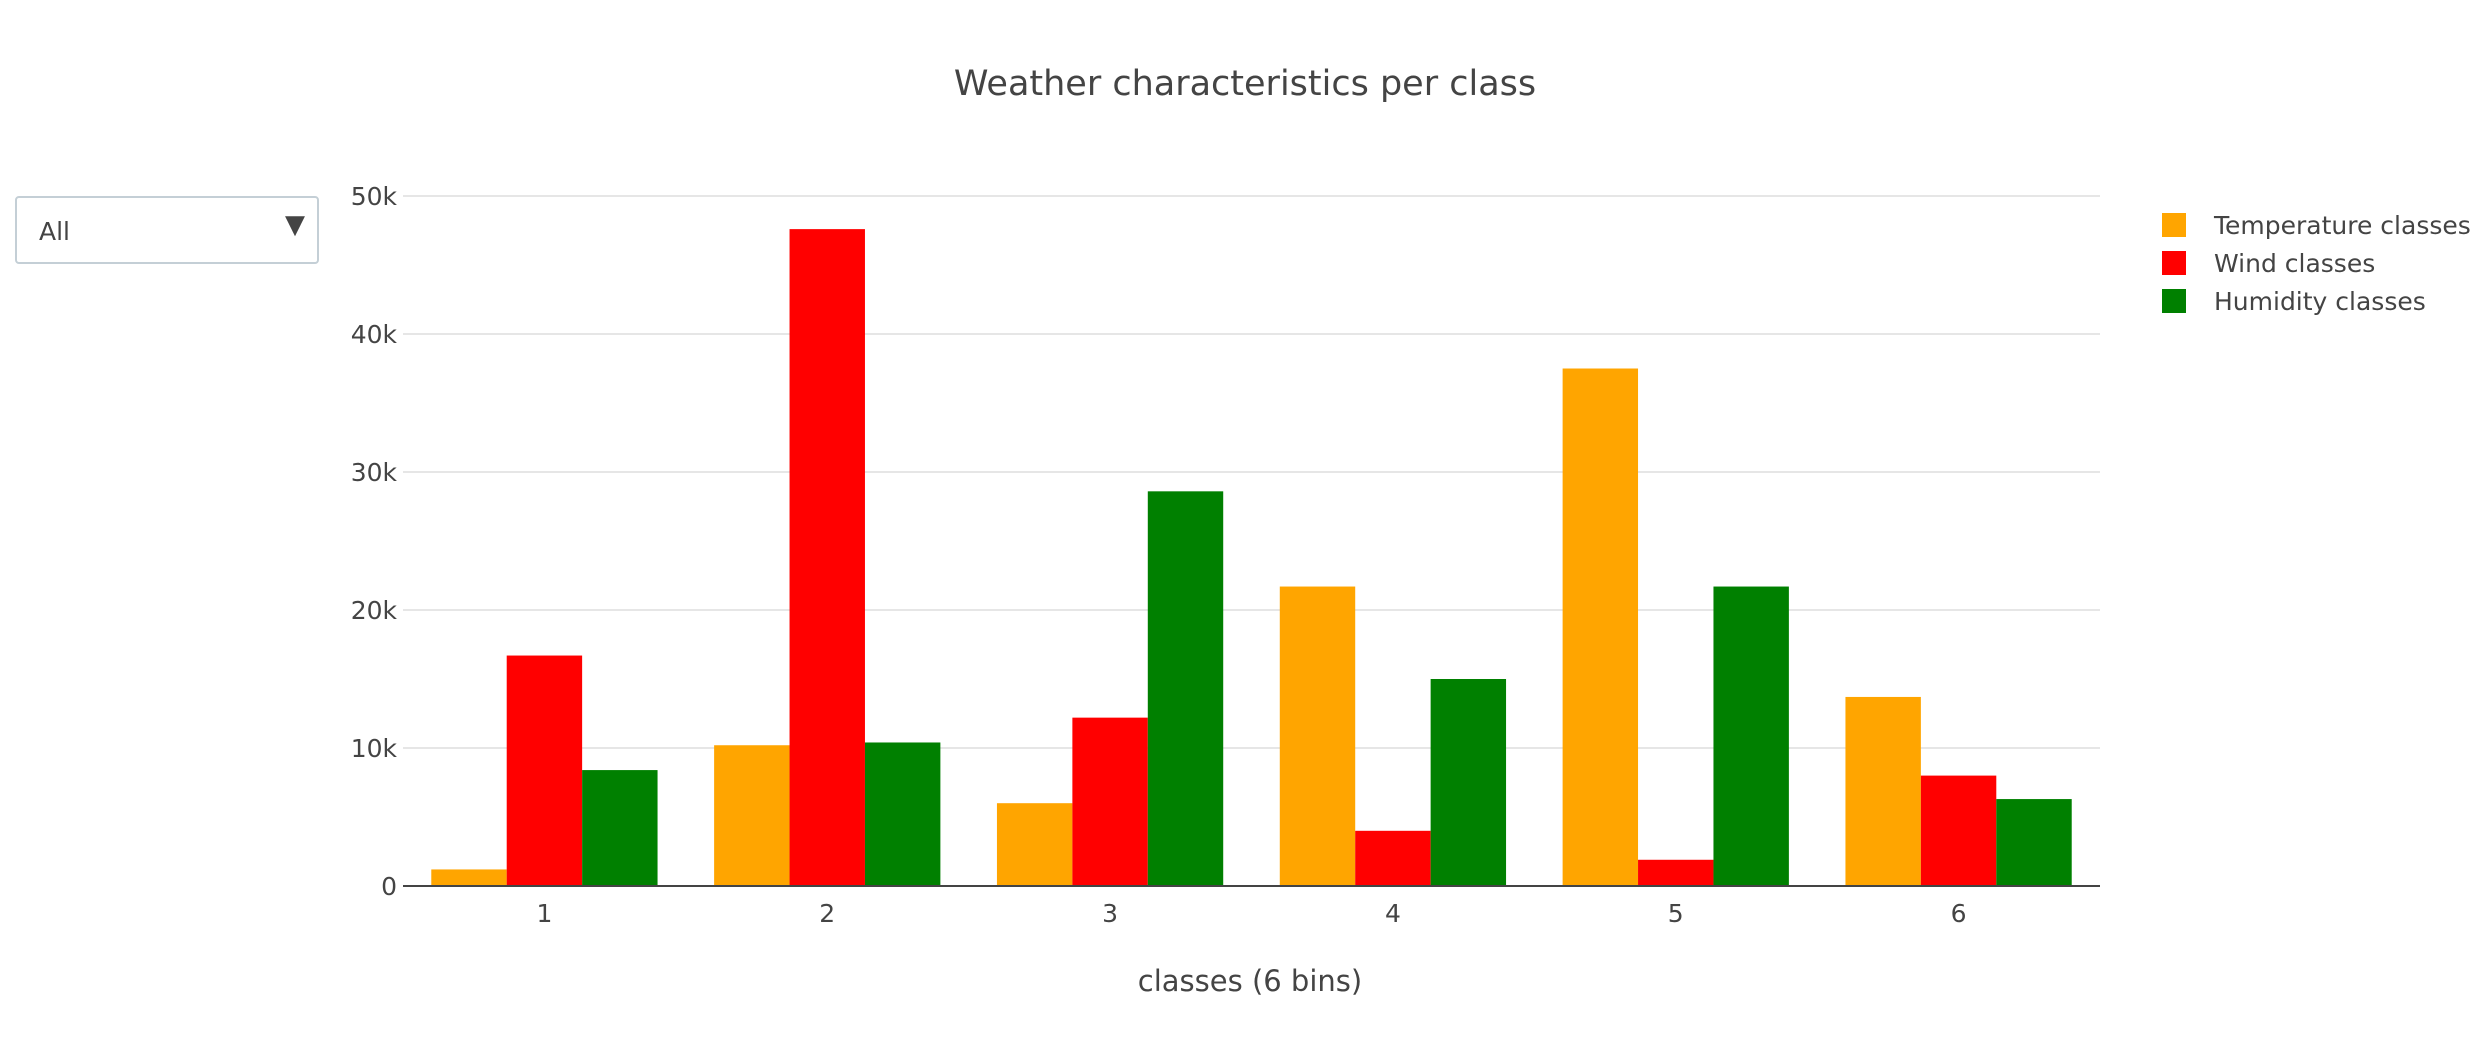 The image size is (2484, 1052). I want to click on x-tick-label: 2, so click(827, 913).